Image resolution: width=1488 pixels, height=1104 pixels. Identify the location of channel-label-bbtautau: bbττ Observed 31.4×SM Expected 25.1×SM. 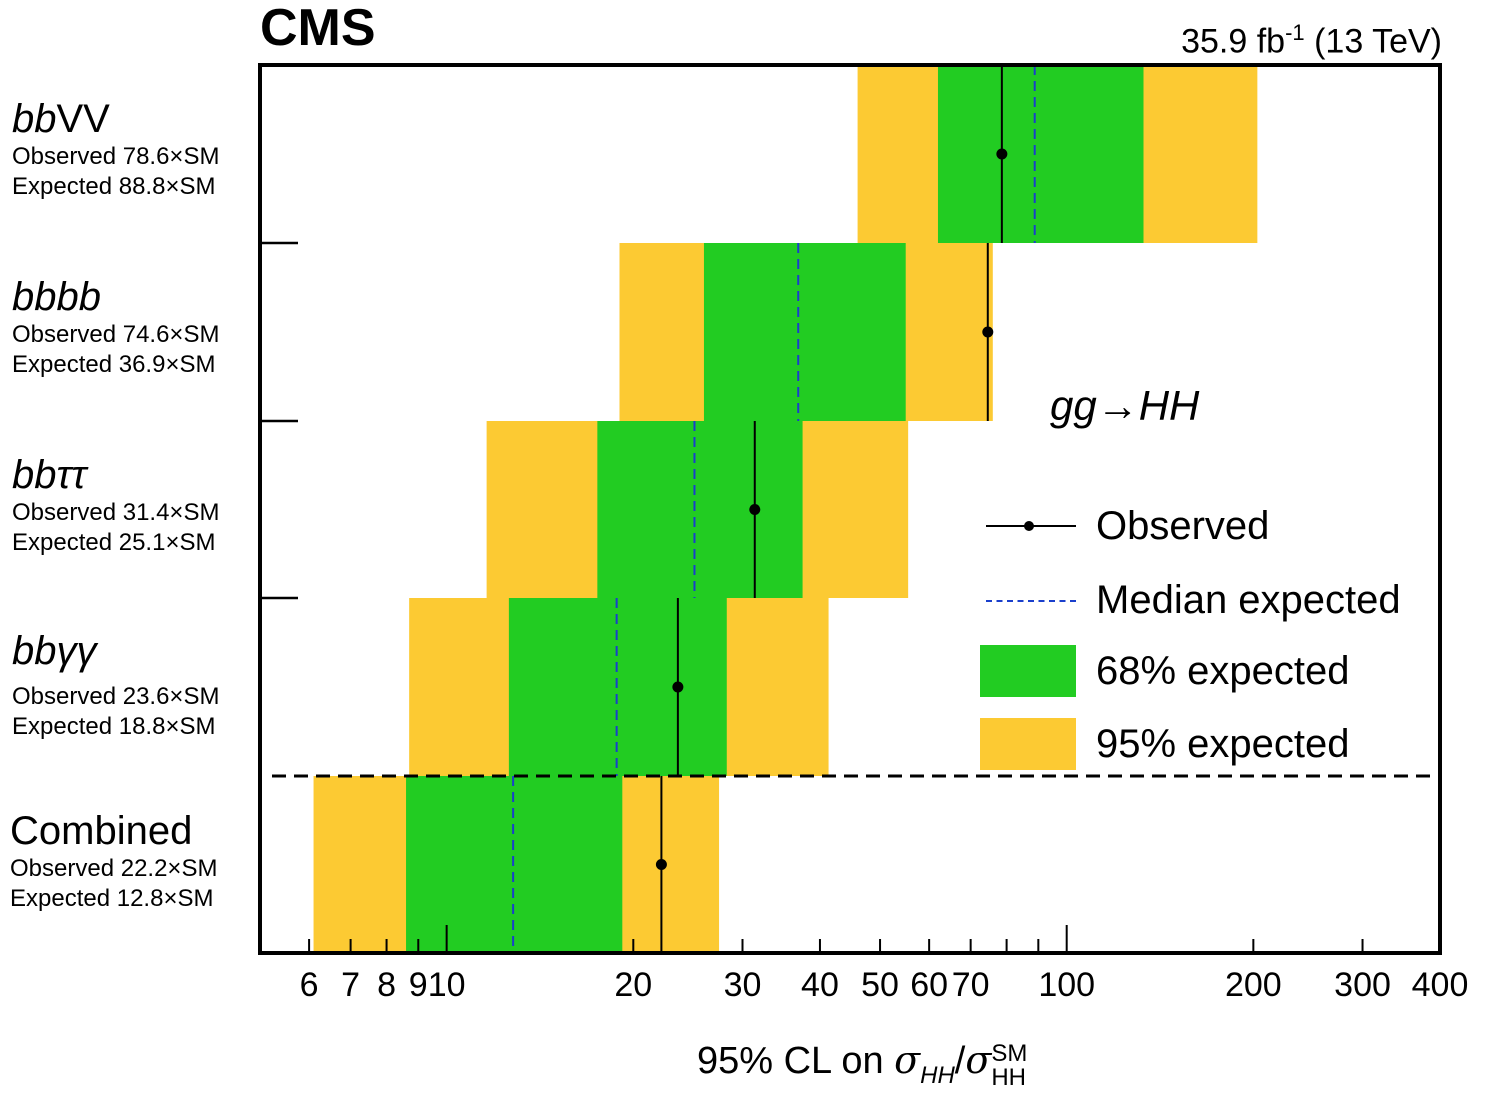
(137, 505).